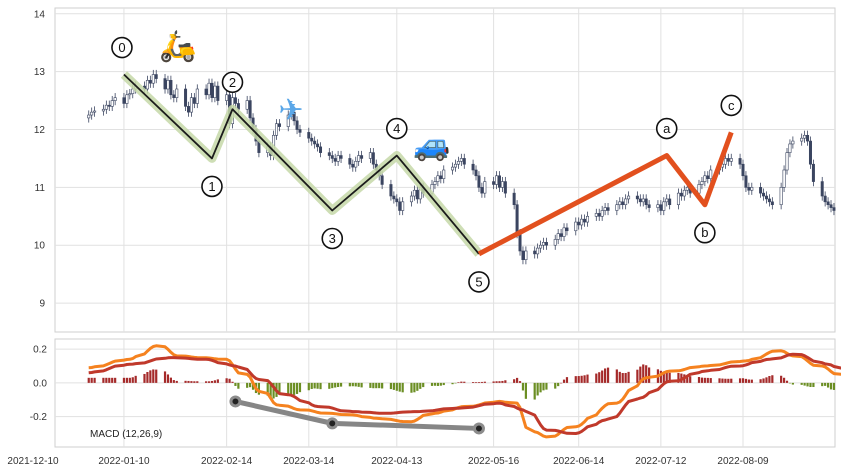 The height and width of the screenshot is (471, 841). Describe the element at coordinates (304, 96) in the screenshot. I see `icons: 🛵 ✈ 🚙` at that location.